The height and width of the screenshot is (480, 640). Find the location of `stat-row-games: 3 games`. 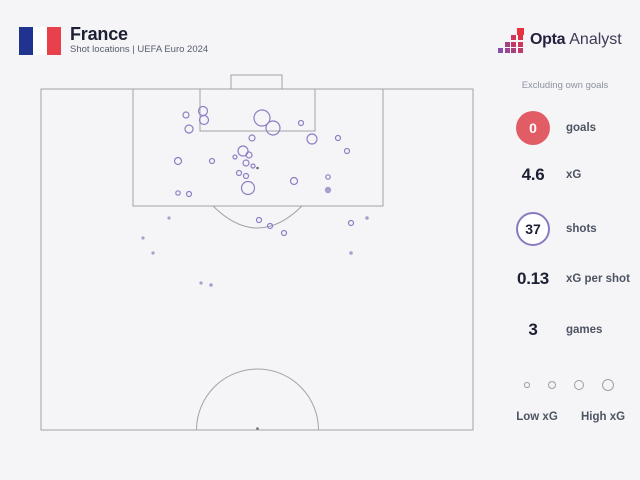

stat-row-games: 3 games is located at coordinates (572, 330).